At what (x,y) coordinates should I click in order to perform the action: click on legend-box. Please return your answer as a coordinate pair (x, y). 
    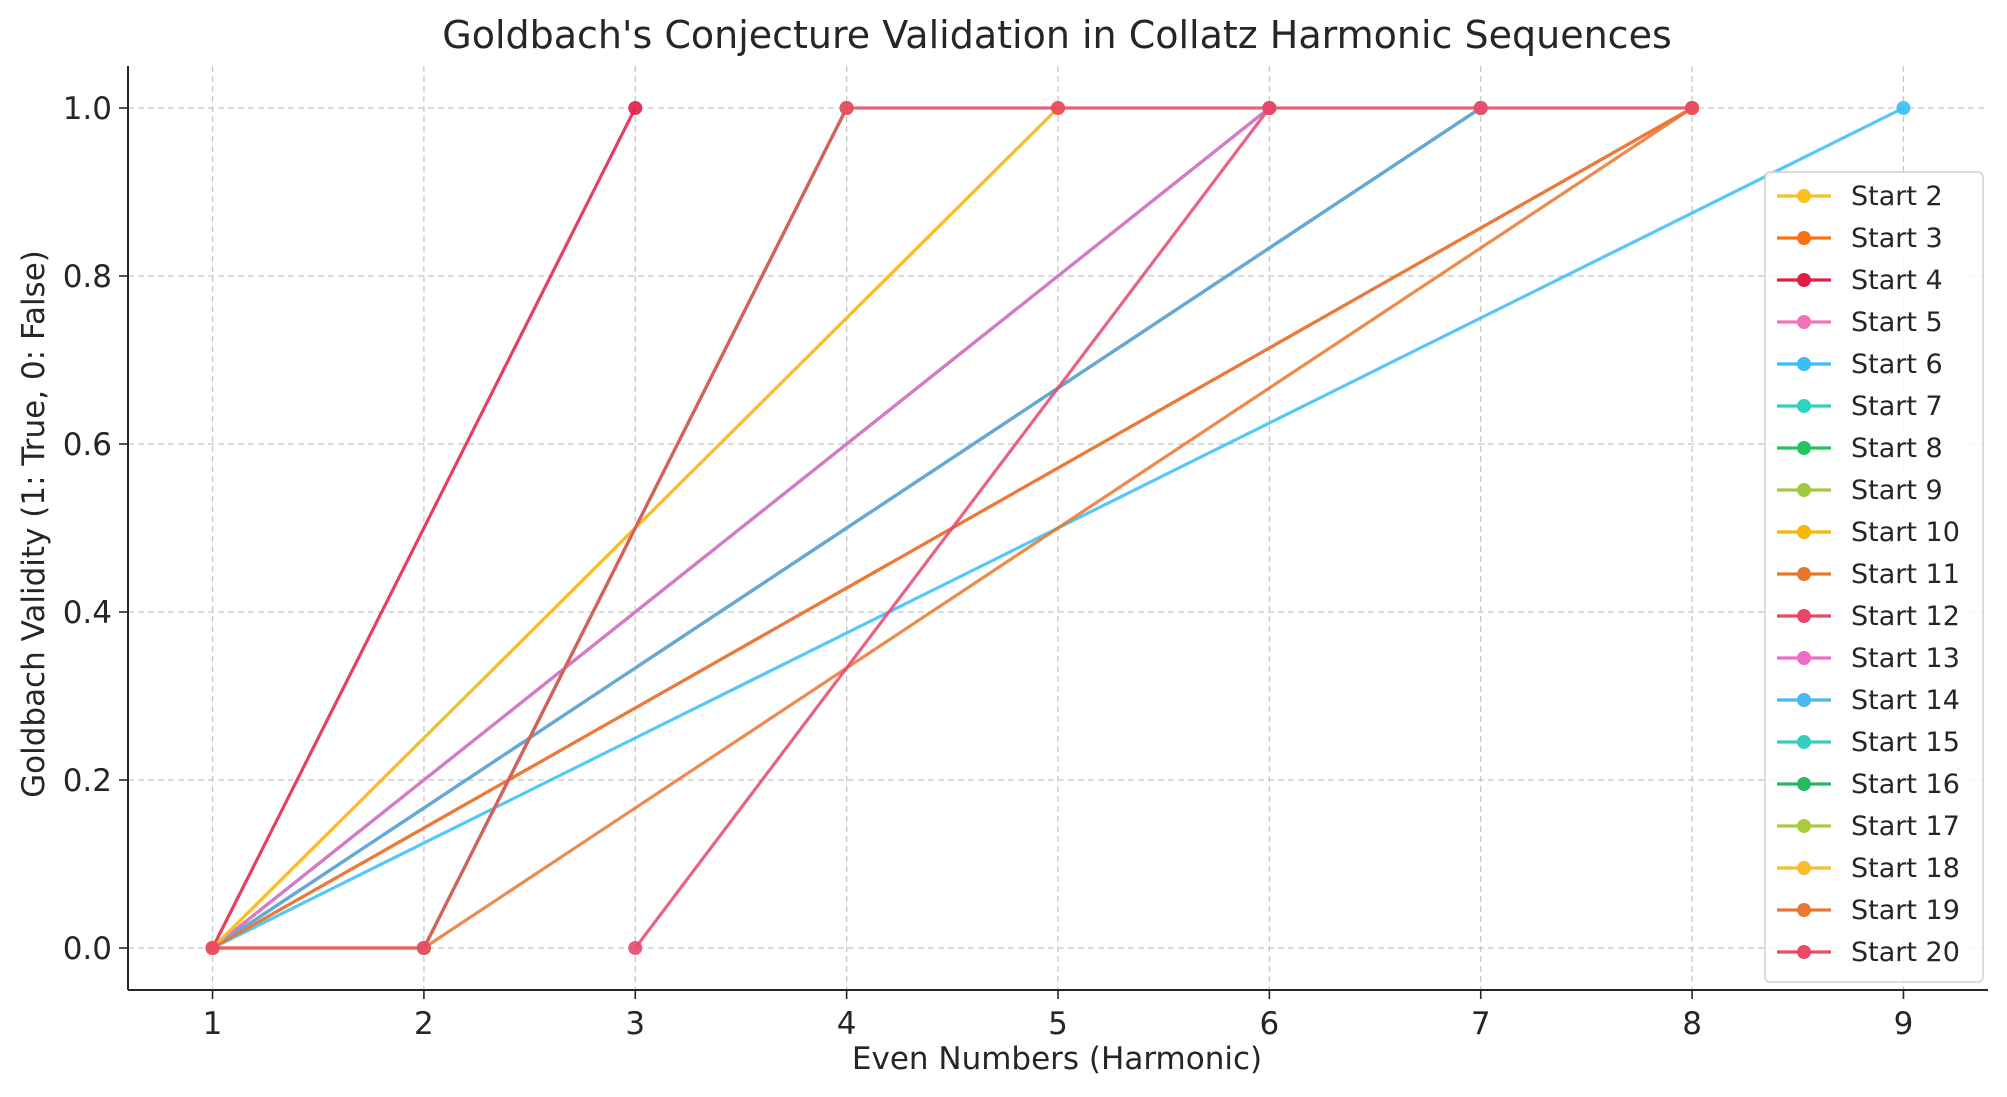
    Looking at the image, I should click on (1874, 577).